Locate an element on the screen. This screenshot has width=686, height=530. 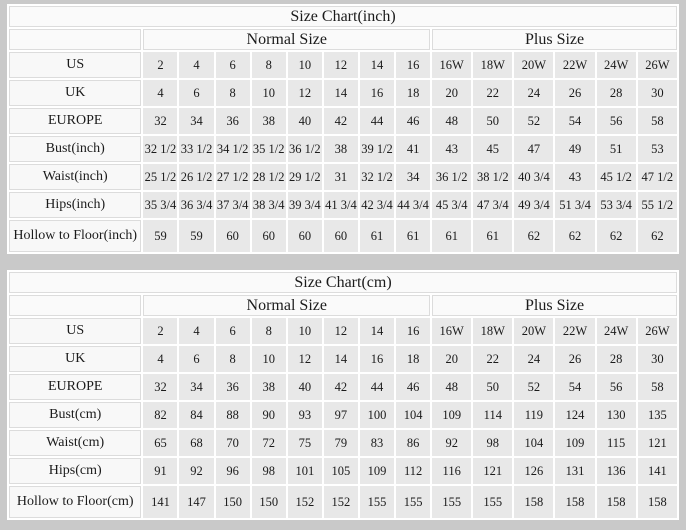
size-cell: 83 is located at coordinates (377, 443).